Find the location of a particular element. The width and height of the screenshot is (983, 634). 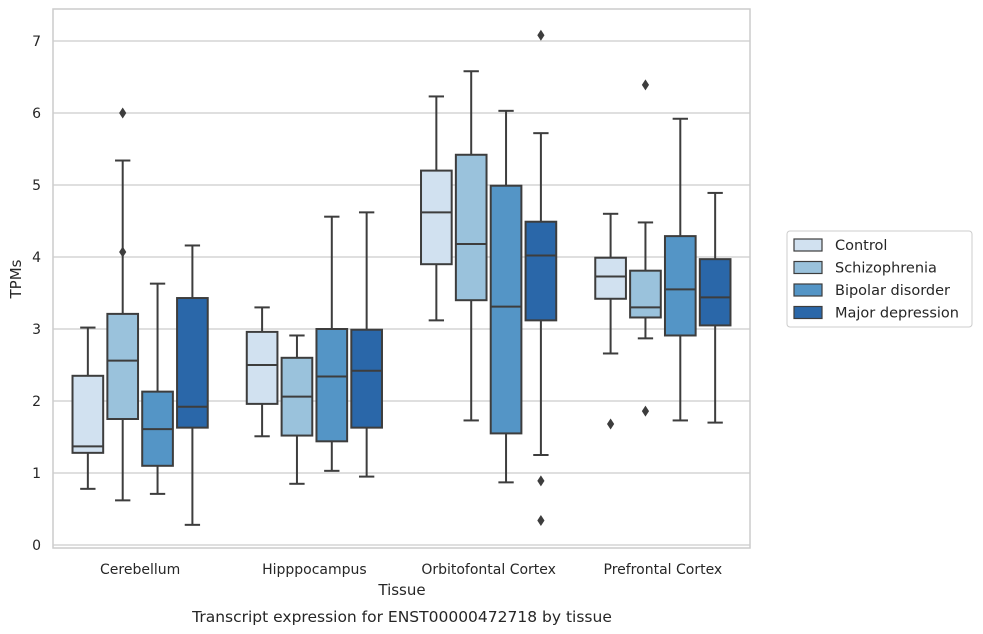

x-tick-label: Orbitofontal Cortex is located at coordinates (488, 570).